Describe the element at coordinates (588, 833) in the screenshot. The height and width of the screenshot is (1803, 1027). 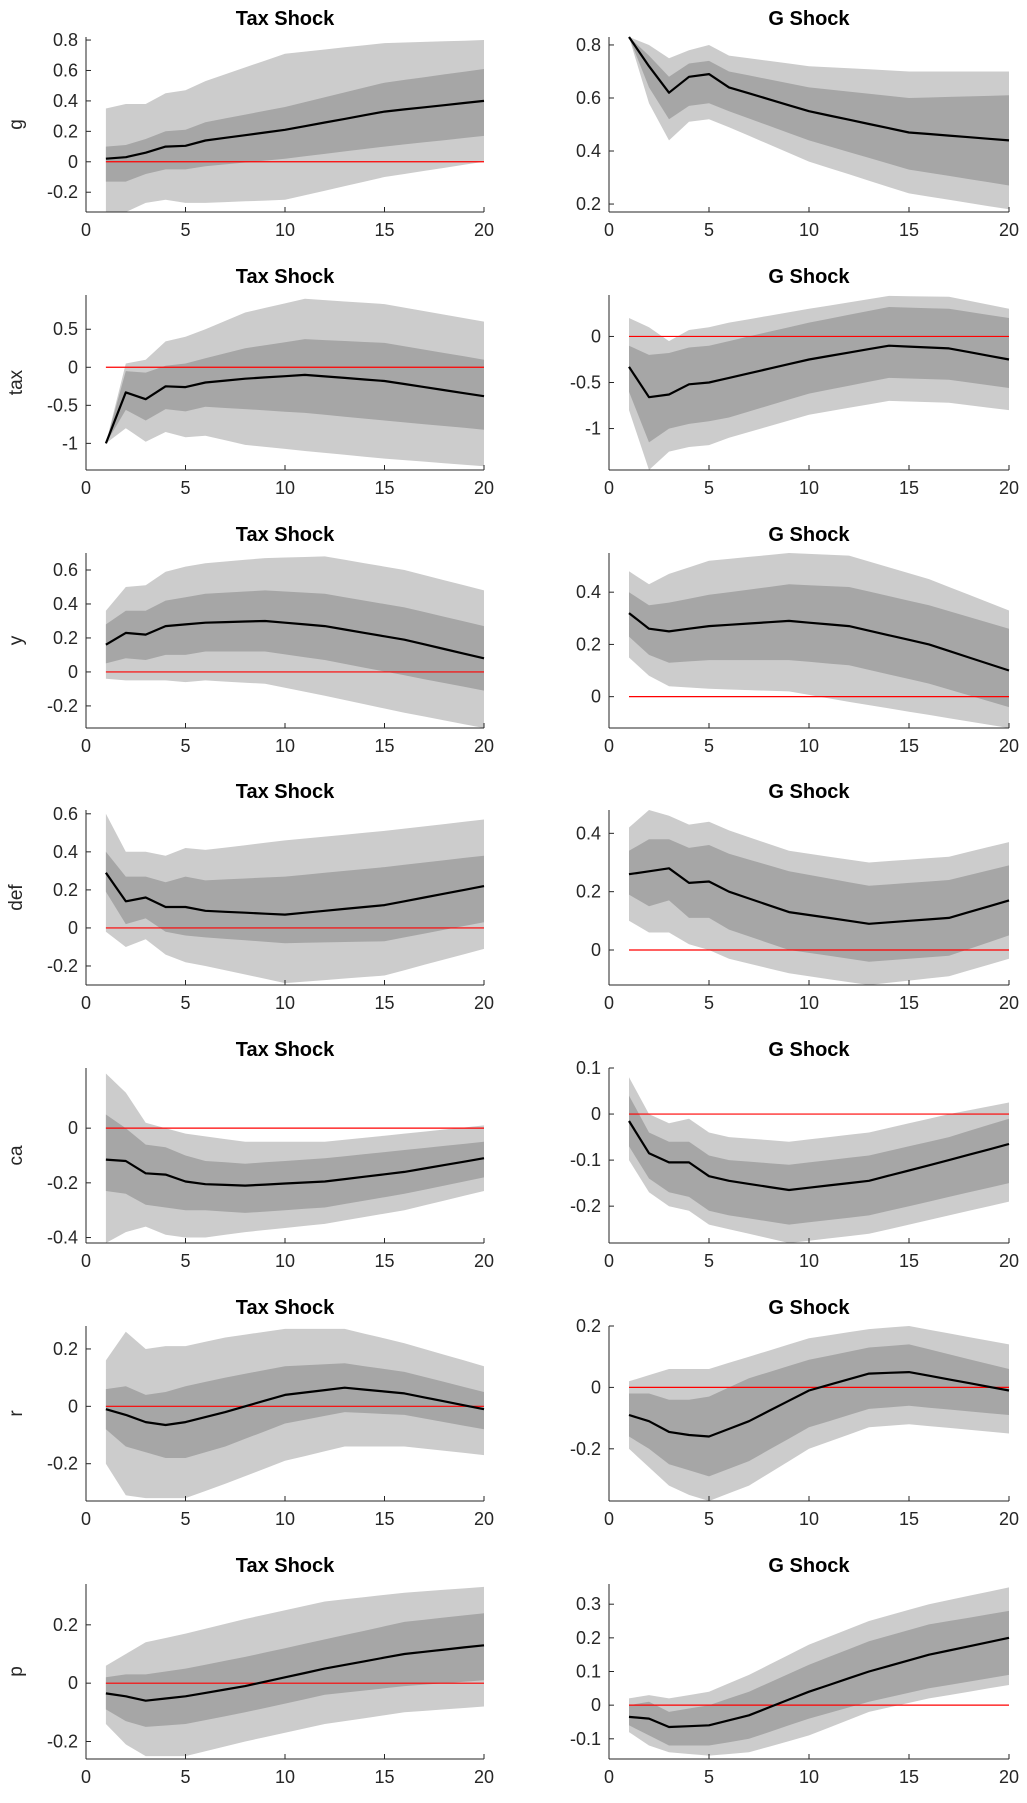
I see `y-tick-label: 0.4` at that location.